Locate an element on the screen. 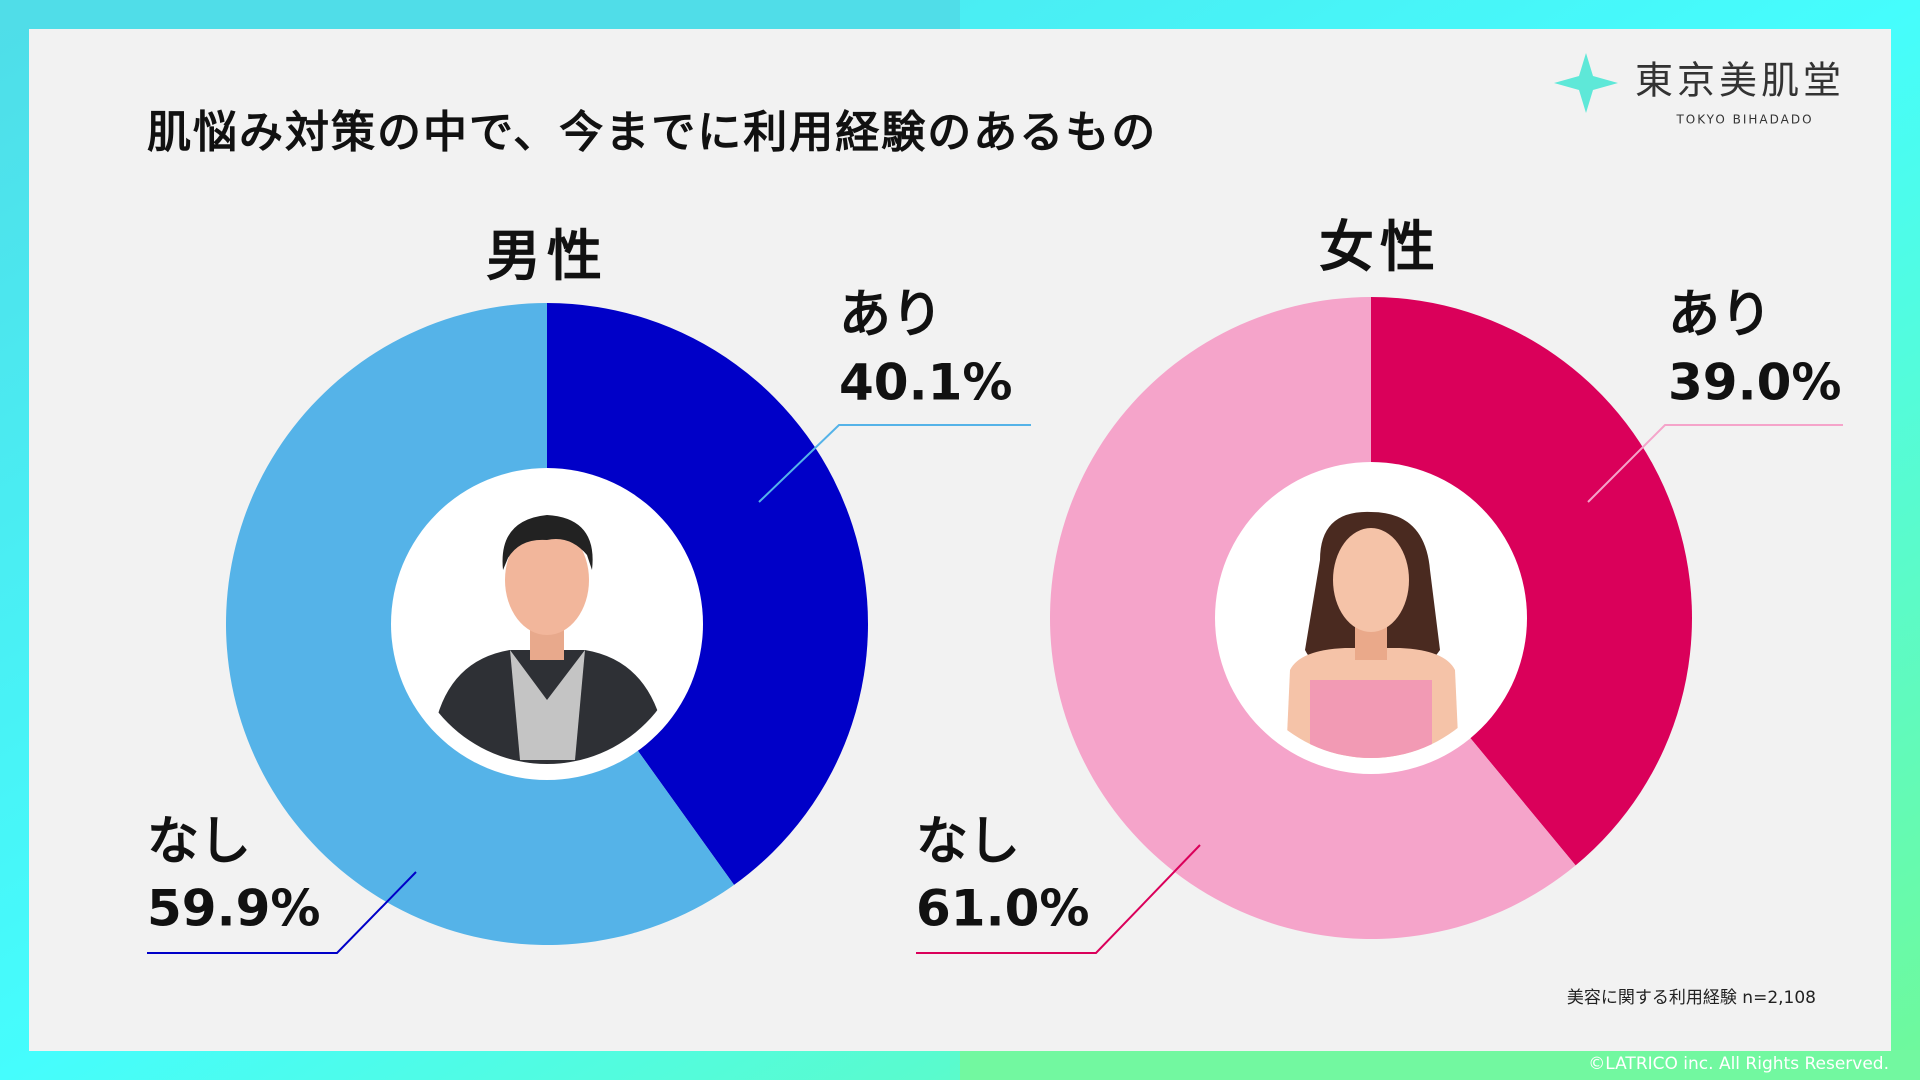 This screenshot has height=1080, width=1920. chart-title: 女性 is located at coordinates (1380, 247).